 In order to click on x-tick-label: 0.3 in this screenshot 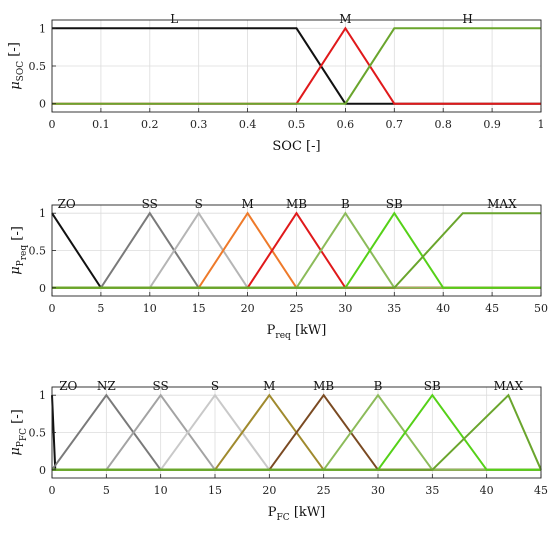, I will do `click(199, 124)`.